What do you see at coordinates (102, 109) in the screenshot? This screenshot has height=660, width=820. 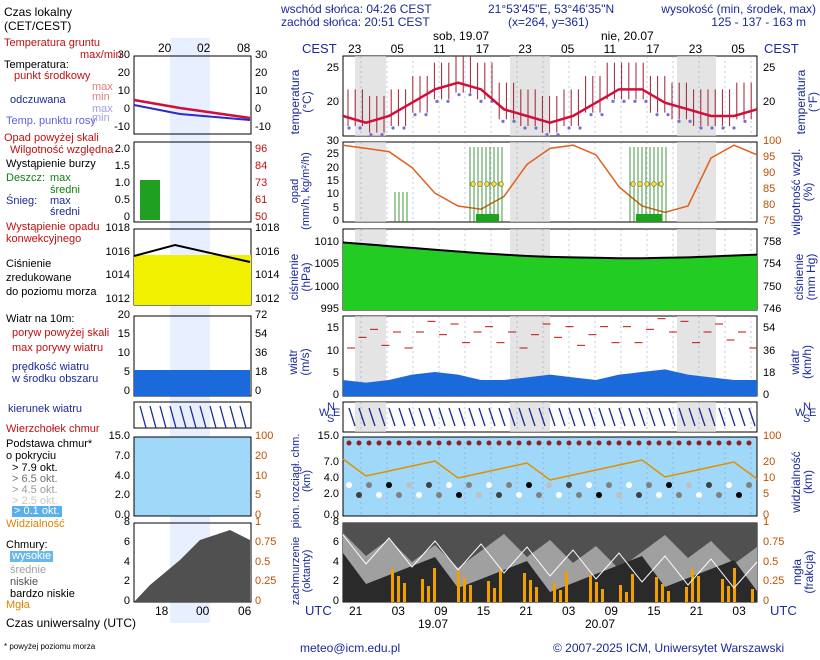 I see `legend-felt-max: max` at bounding box center [102, 109].